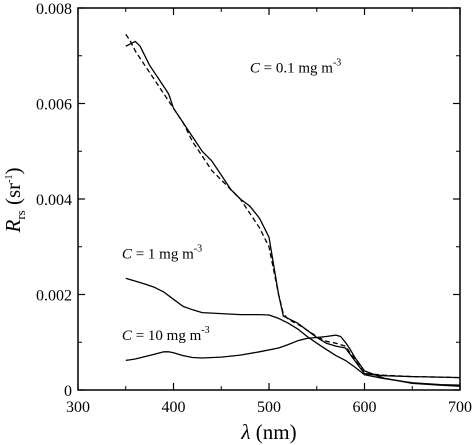  Describe the element at coordinates (54, 105) in the screenshot. I see `y-tick-label: 0.006` at that location.